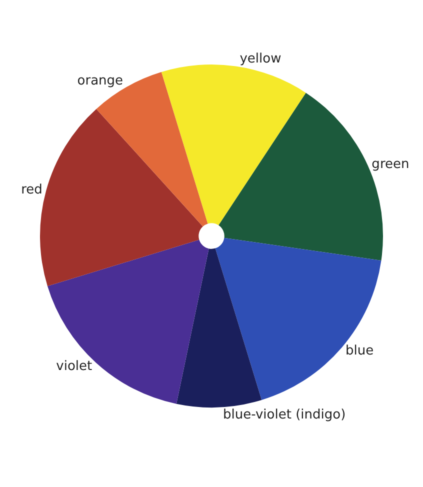  Describe the element at coordinates (261, 58) in the screenshot. I see `slice-label: yellow` at that location.